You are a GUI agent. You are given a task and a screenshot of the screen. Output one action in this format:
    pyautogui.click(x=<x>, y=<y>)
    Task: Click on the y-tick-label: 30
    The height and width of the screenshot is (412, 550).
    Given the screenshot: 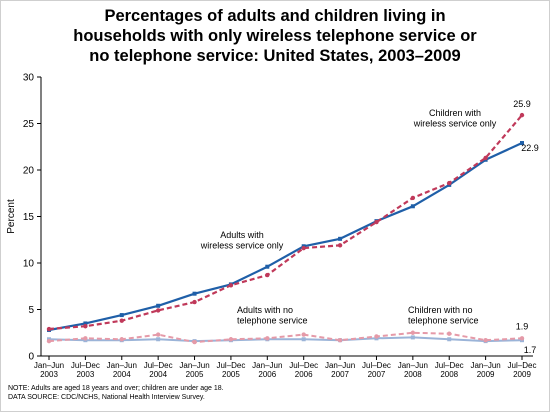 What is the action you would take?
    pyautogui.click(x=29, y=78)
    